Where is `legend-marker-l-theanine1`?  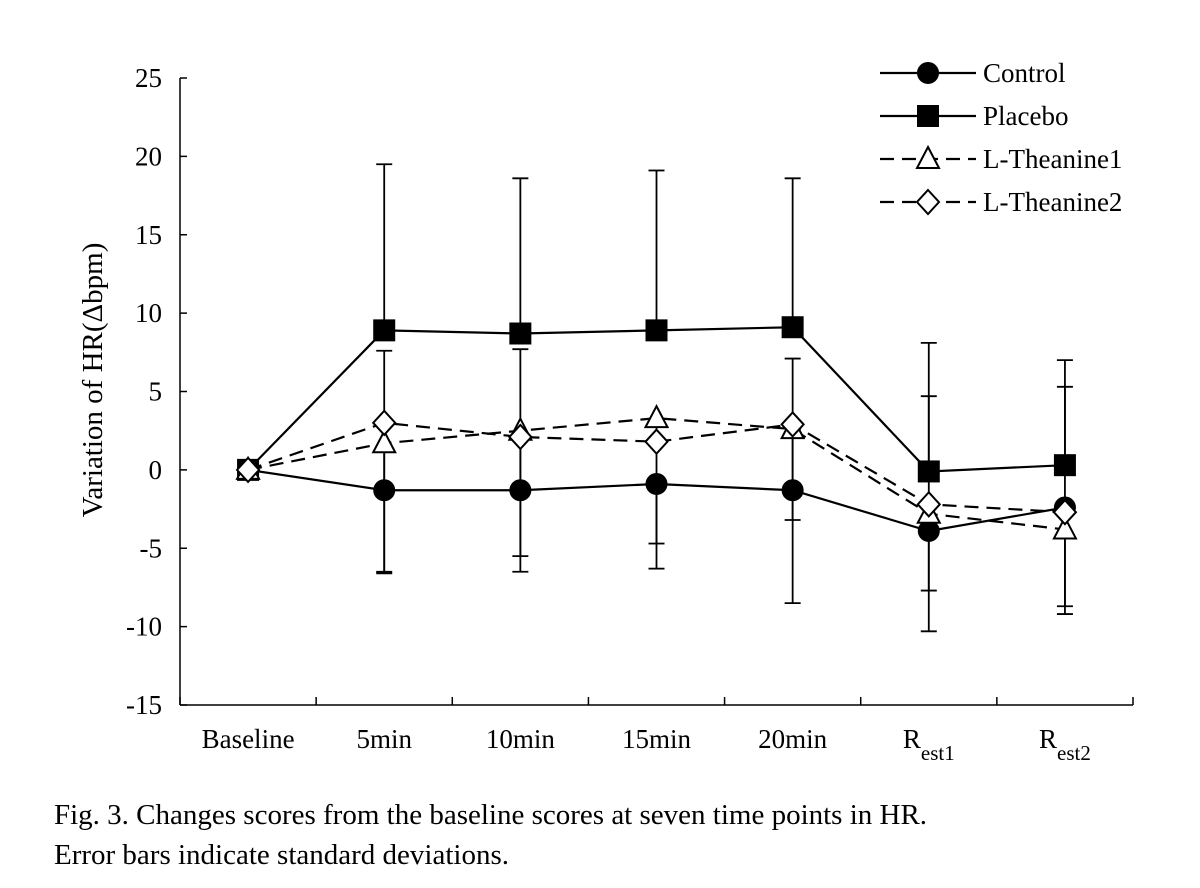 legend-marker-l-theanine1 is located at coordinates (928, 156).